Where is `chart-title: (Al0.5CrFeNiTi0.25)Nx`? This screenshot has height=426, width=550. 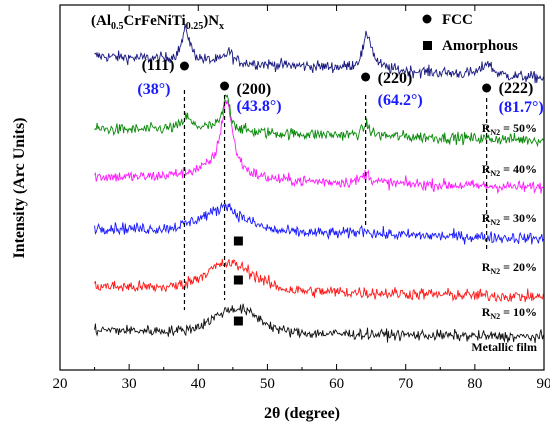
chart-title: (Al0.5CrFeNiTi0.25)Nx is located at coordinates (157, 22).